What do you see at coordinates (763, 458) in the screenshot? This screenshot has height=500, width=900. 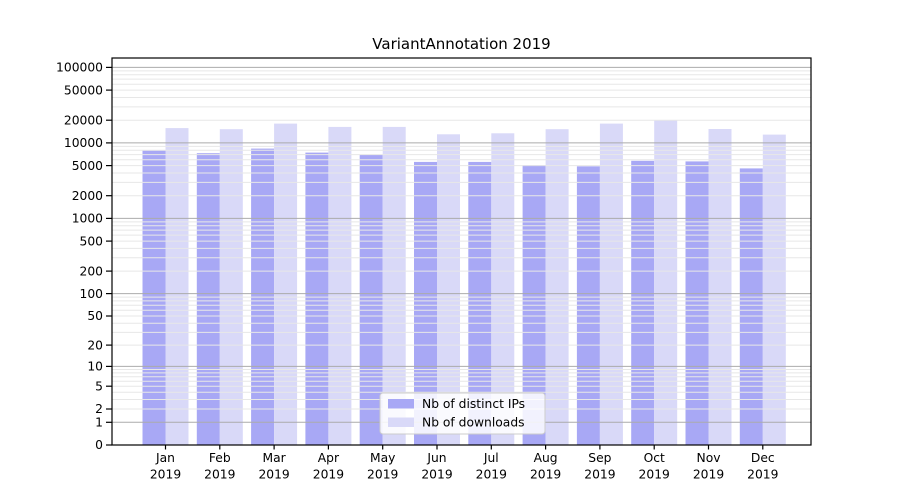 I see `x-tick-label-month: Dec` at bounding box center [763, 458].